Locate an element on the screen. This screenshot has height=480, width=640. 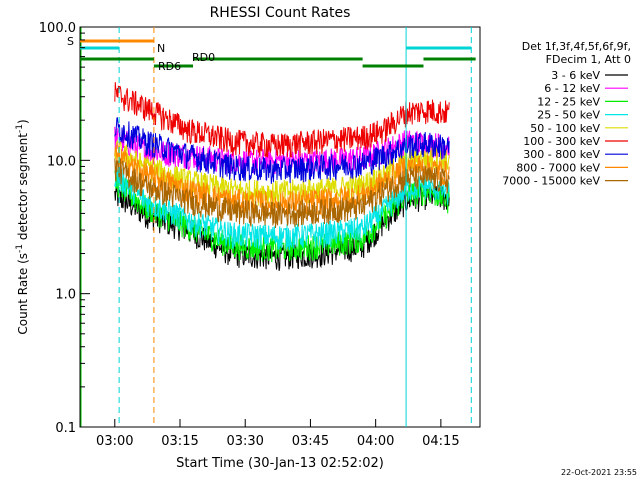
legend-label-3: 25 - 50 keV is located at coordinates (568, 115).